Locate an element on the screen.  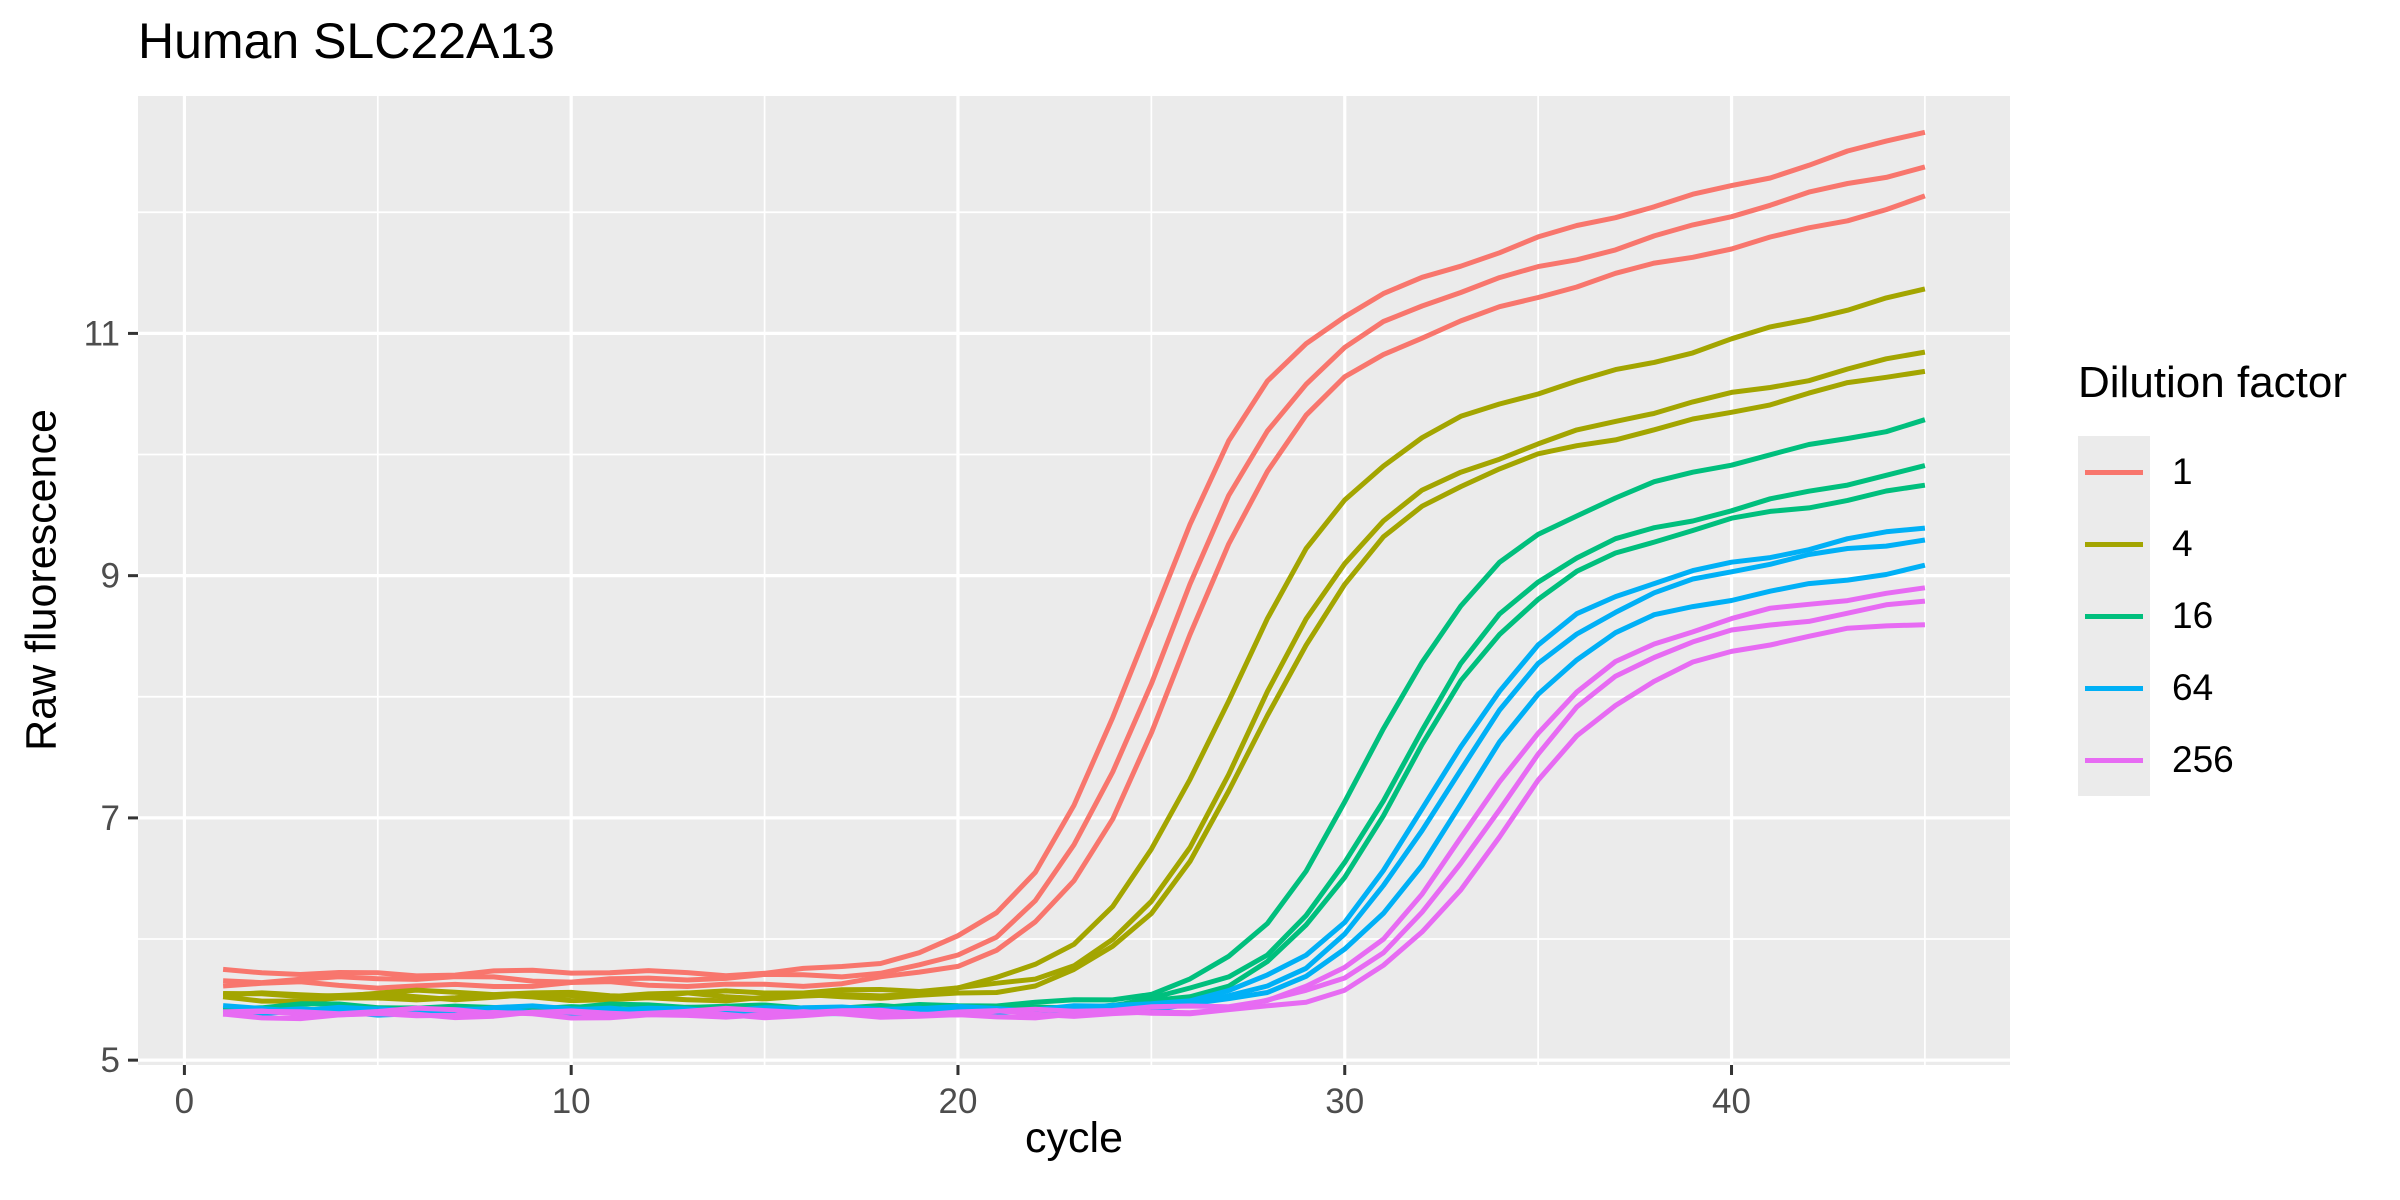
legend-entry-256: 256 is located at coordinates (2212, 760).